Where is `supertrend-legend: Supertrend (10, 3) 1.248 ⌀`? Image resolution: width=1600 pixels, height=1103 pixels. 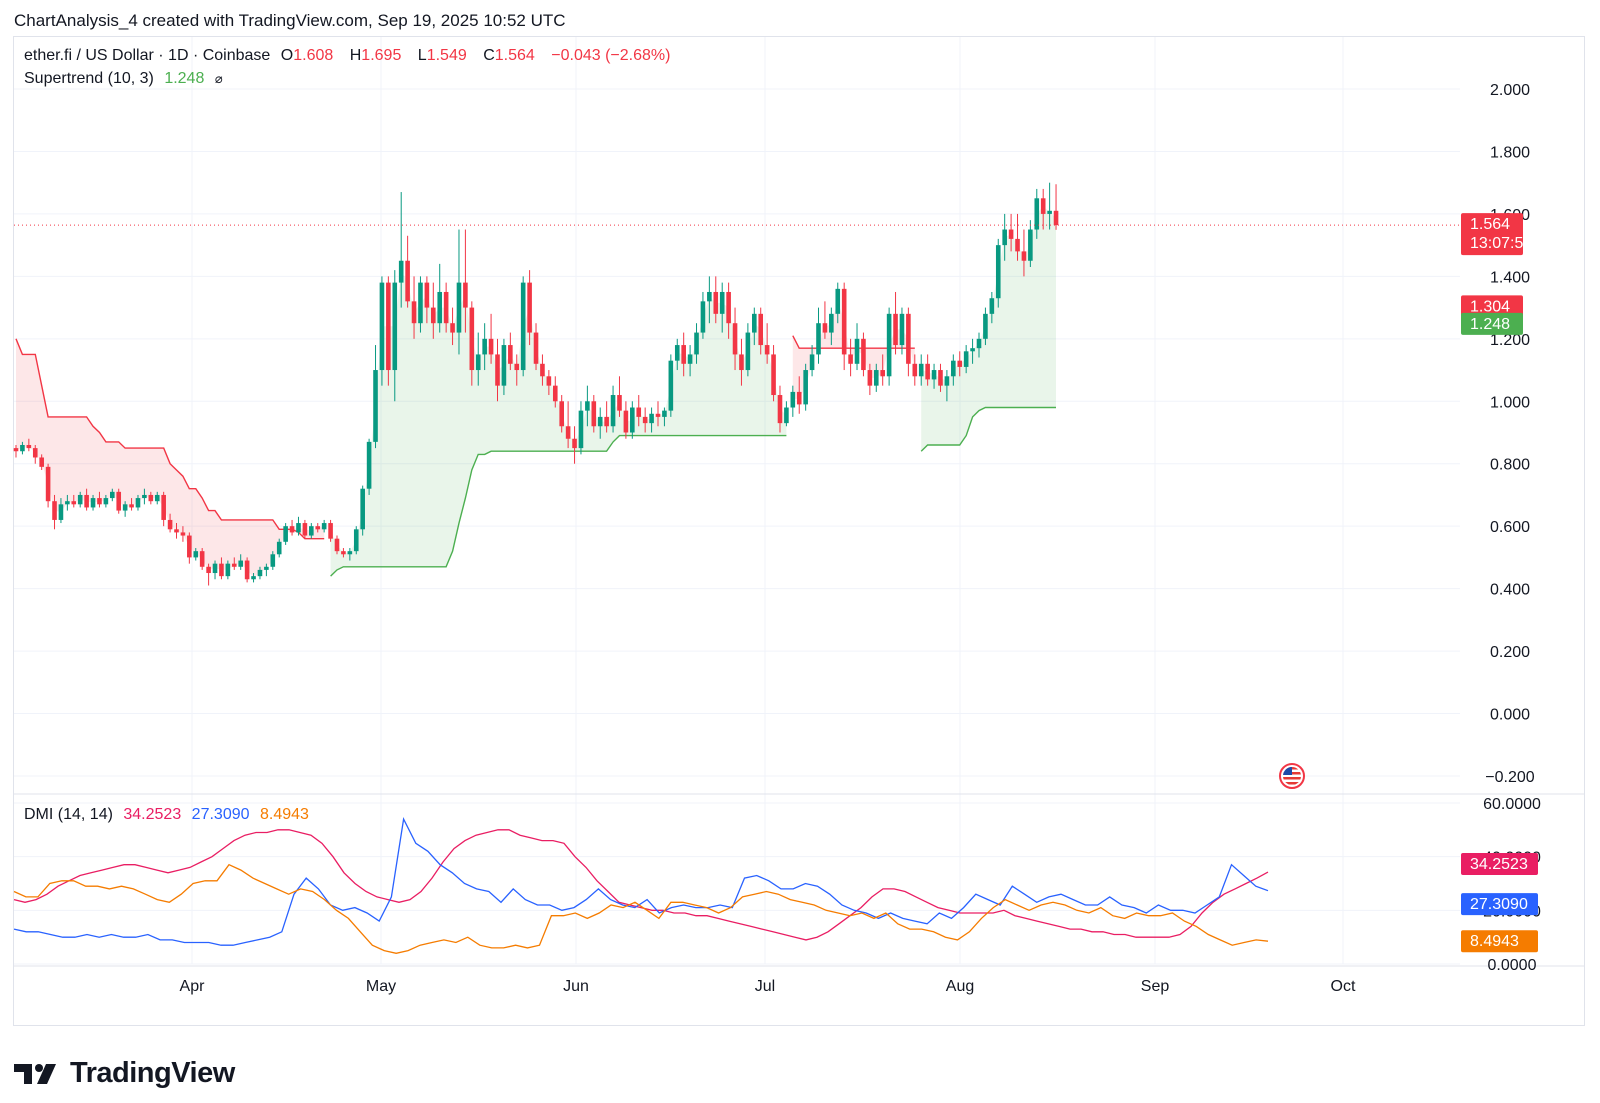 supertrend-legend: Supertrend (10, 3) 1.248 ⌀ is located at coordinates (126, 79).